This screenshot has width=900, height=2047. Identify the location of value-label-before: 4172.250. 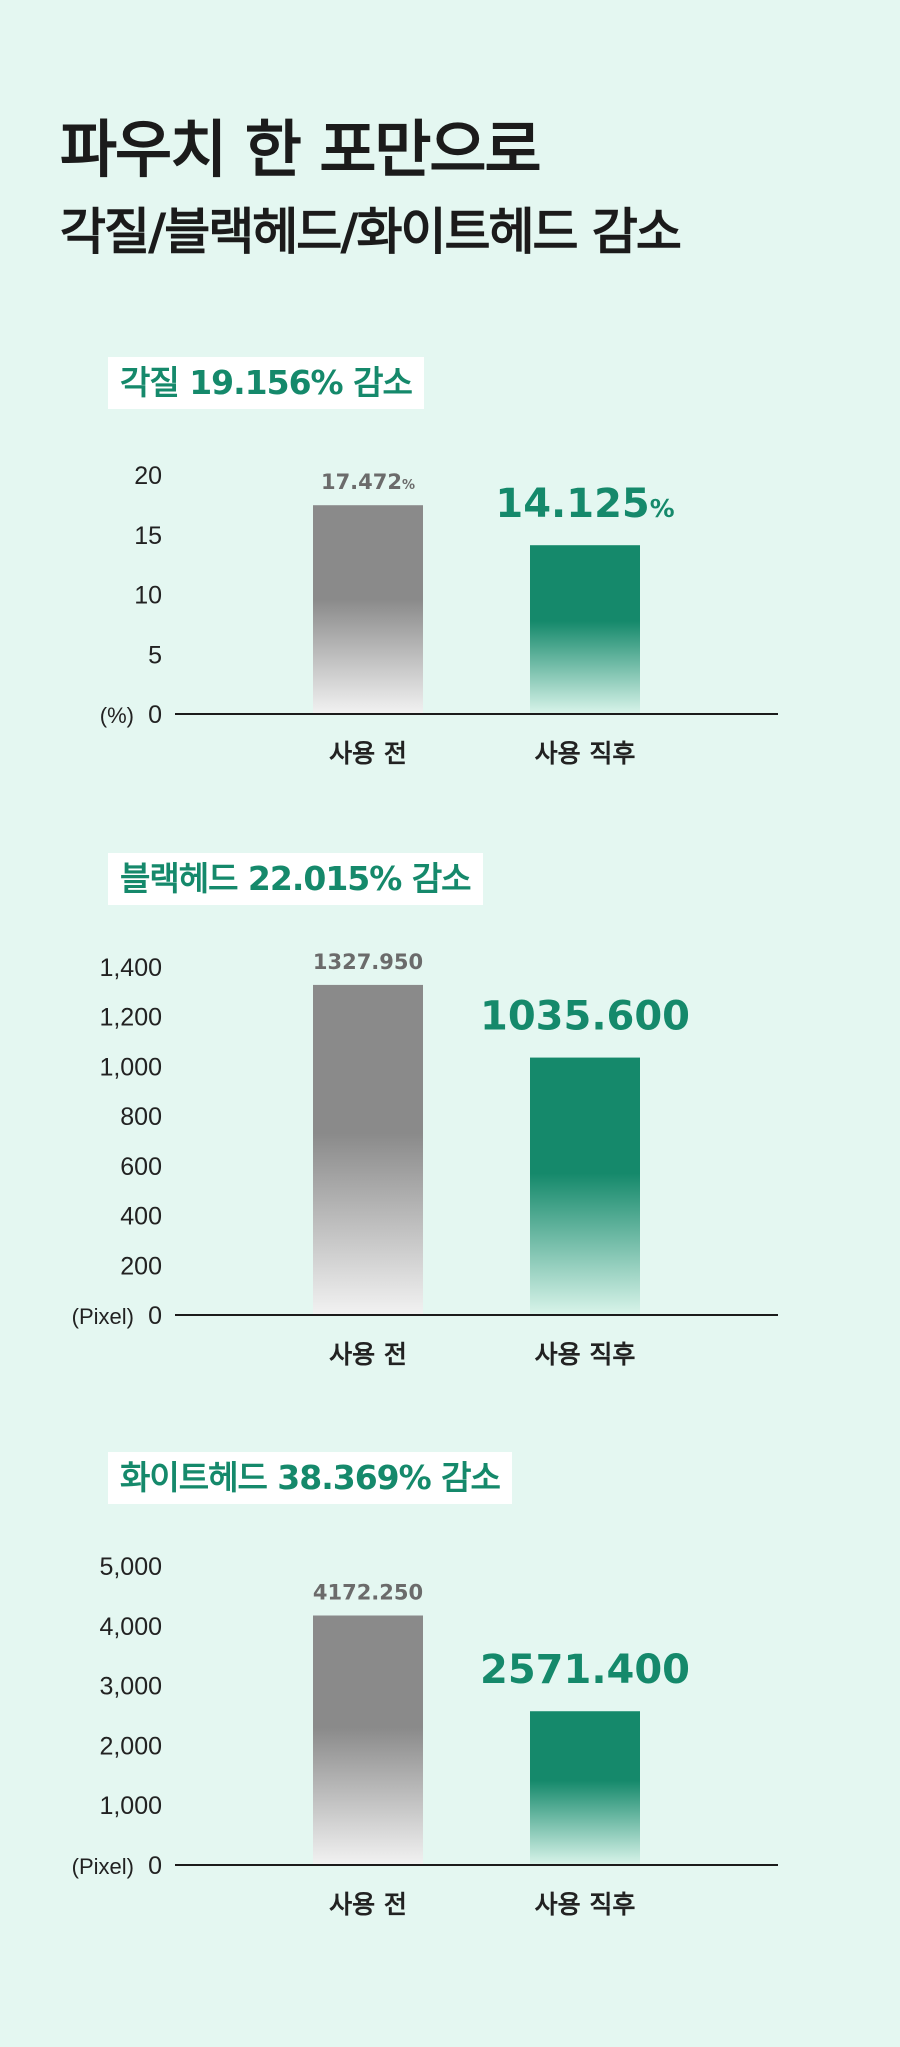
(368, 1592).